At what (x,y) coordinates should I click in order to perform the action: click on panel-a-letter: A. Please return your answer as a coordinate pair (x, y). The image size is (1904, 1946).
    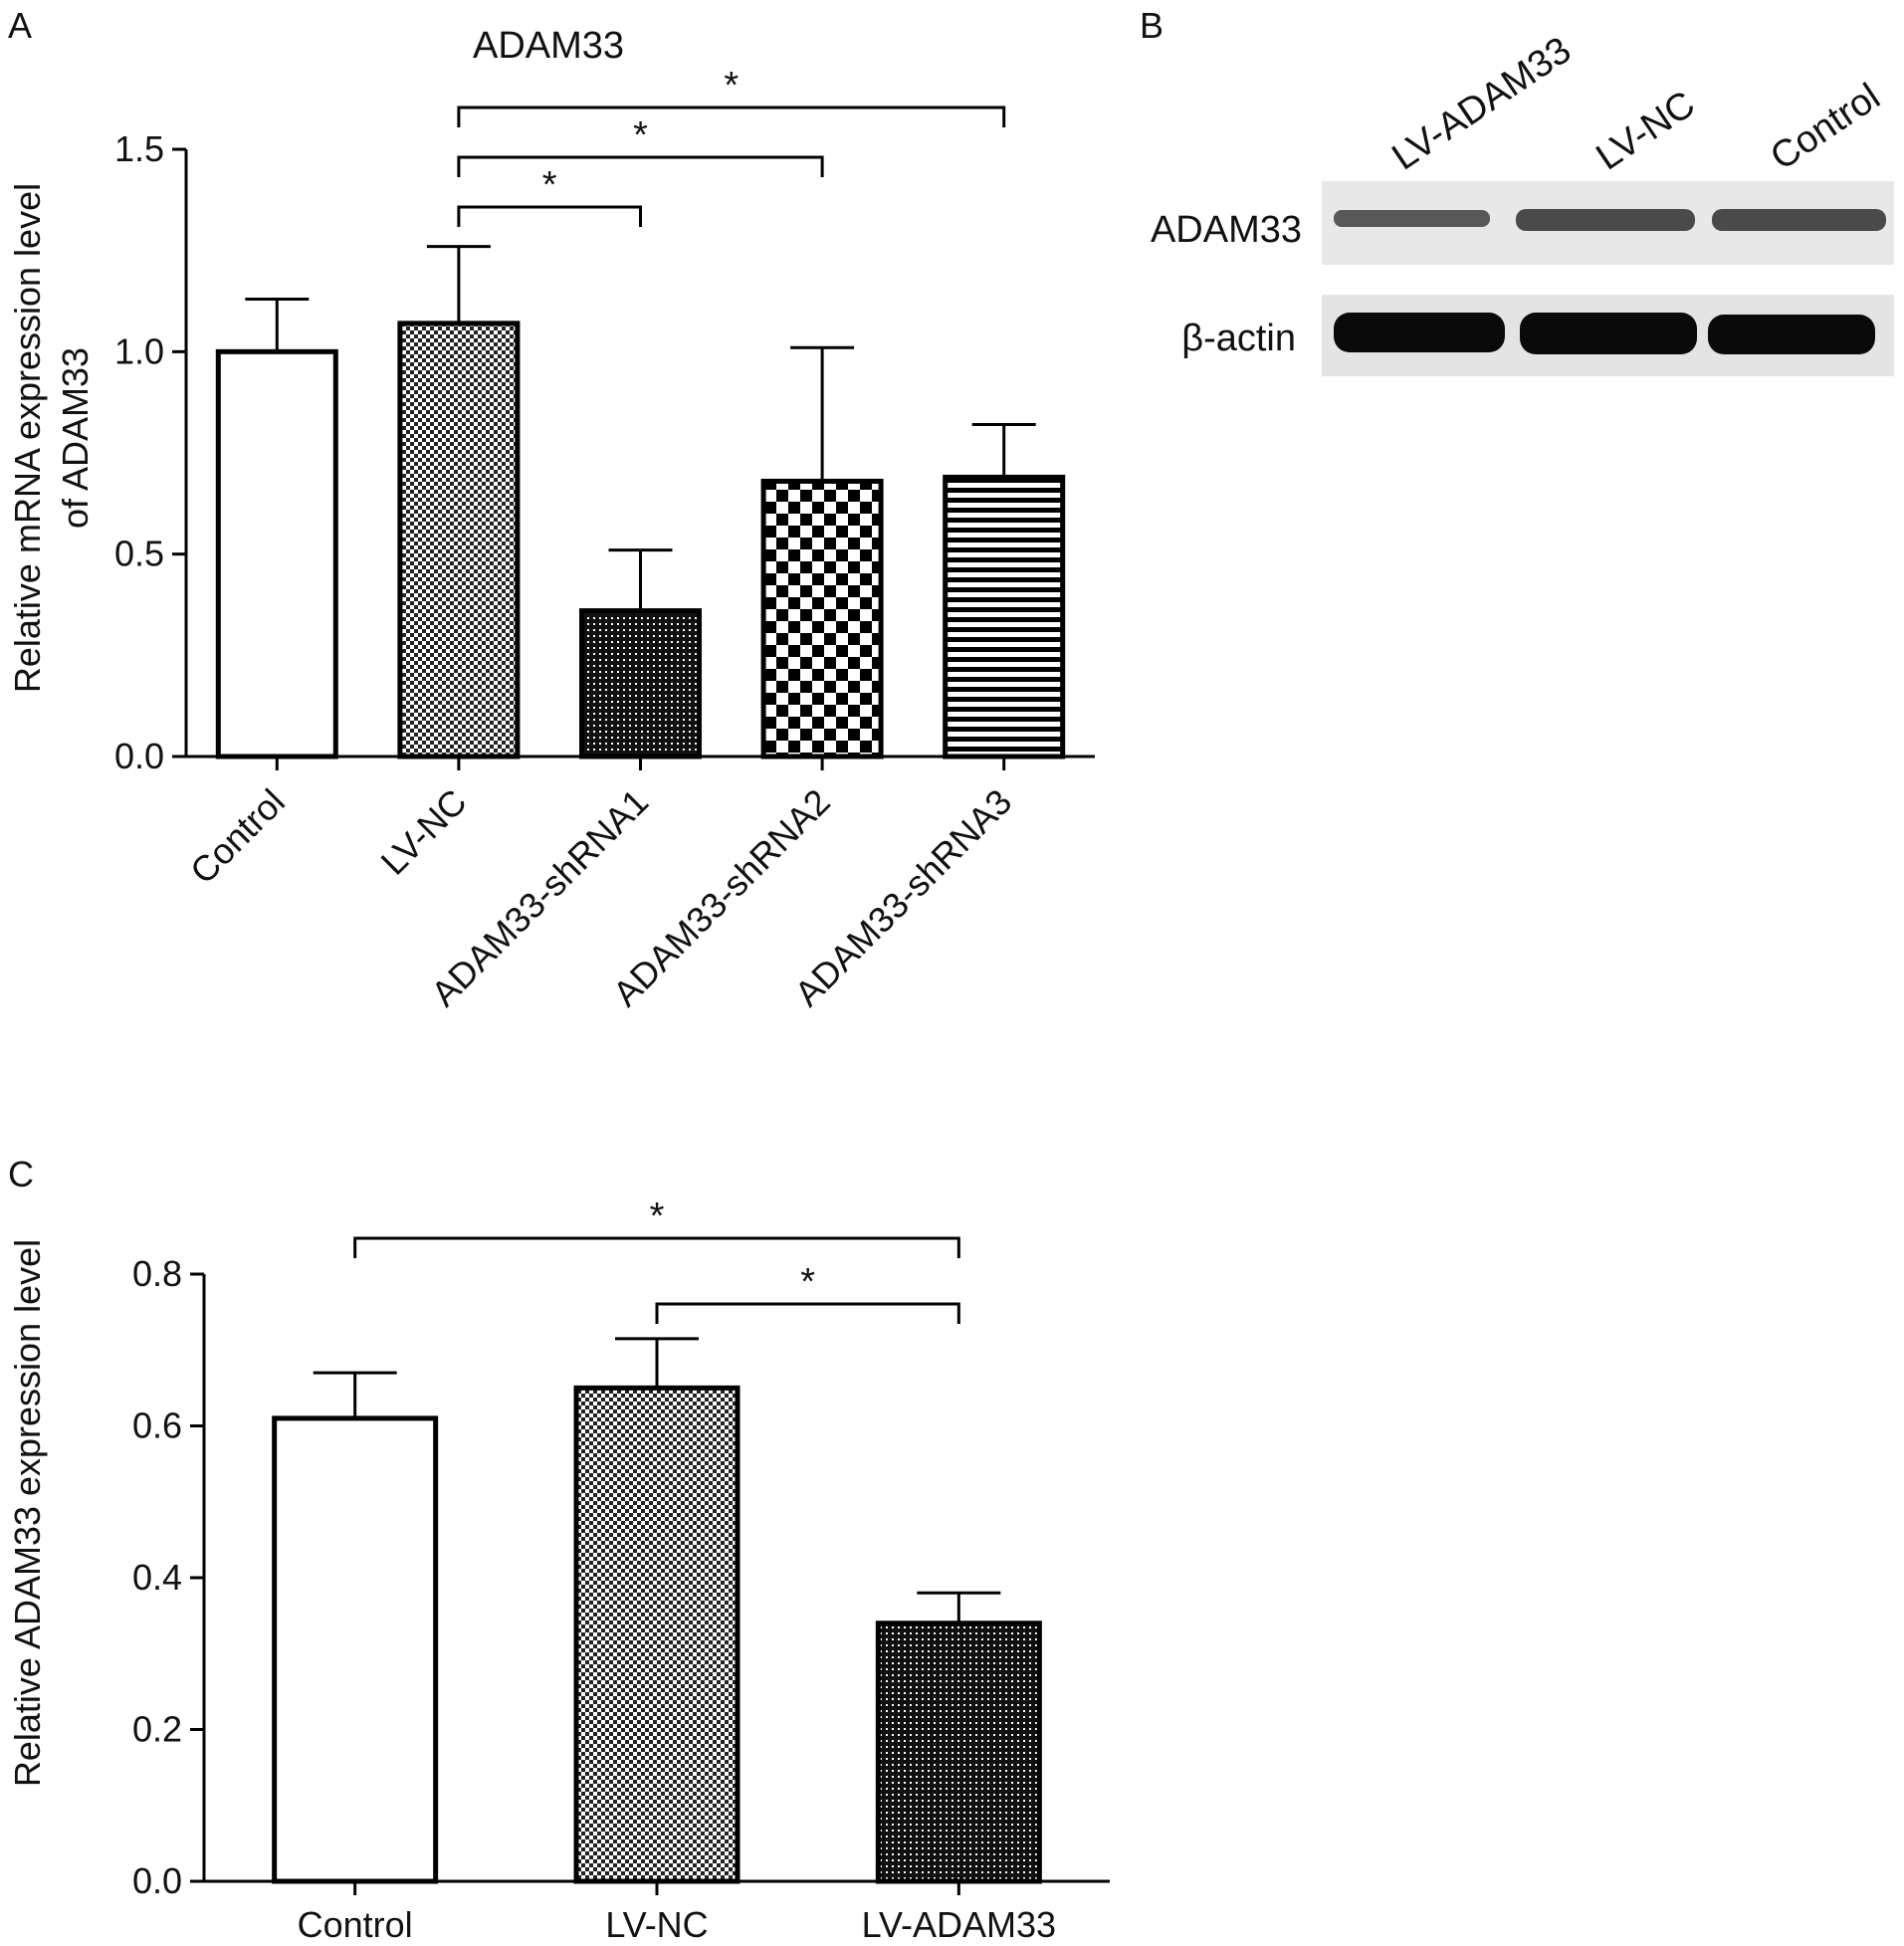
    Looking at the image, I should click on (20, 25).